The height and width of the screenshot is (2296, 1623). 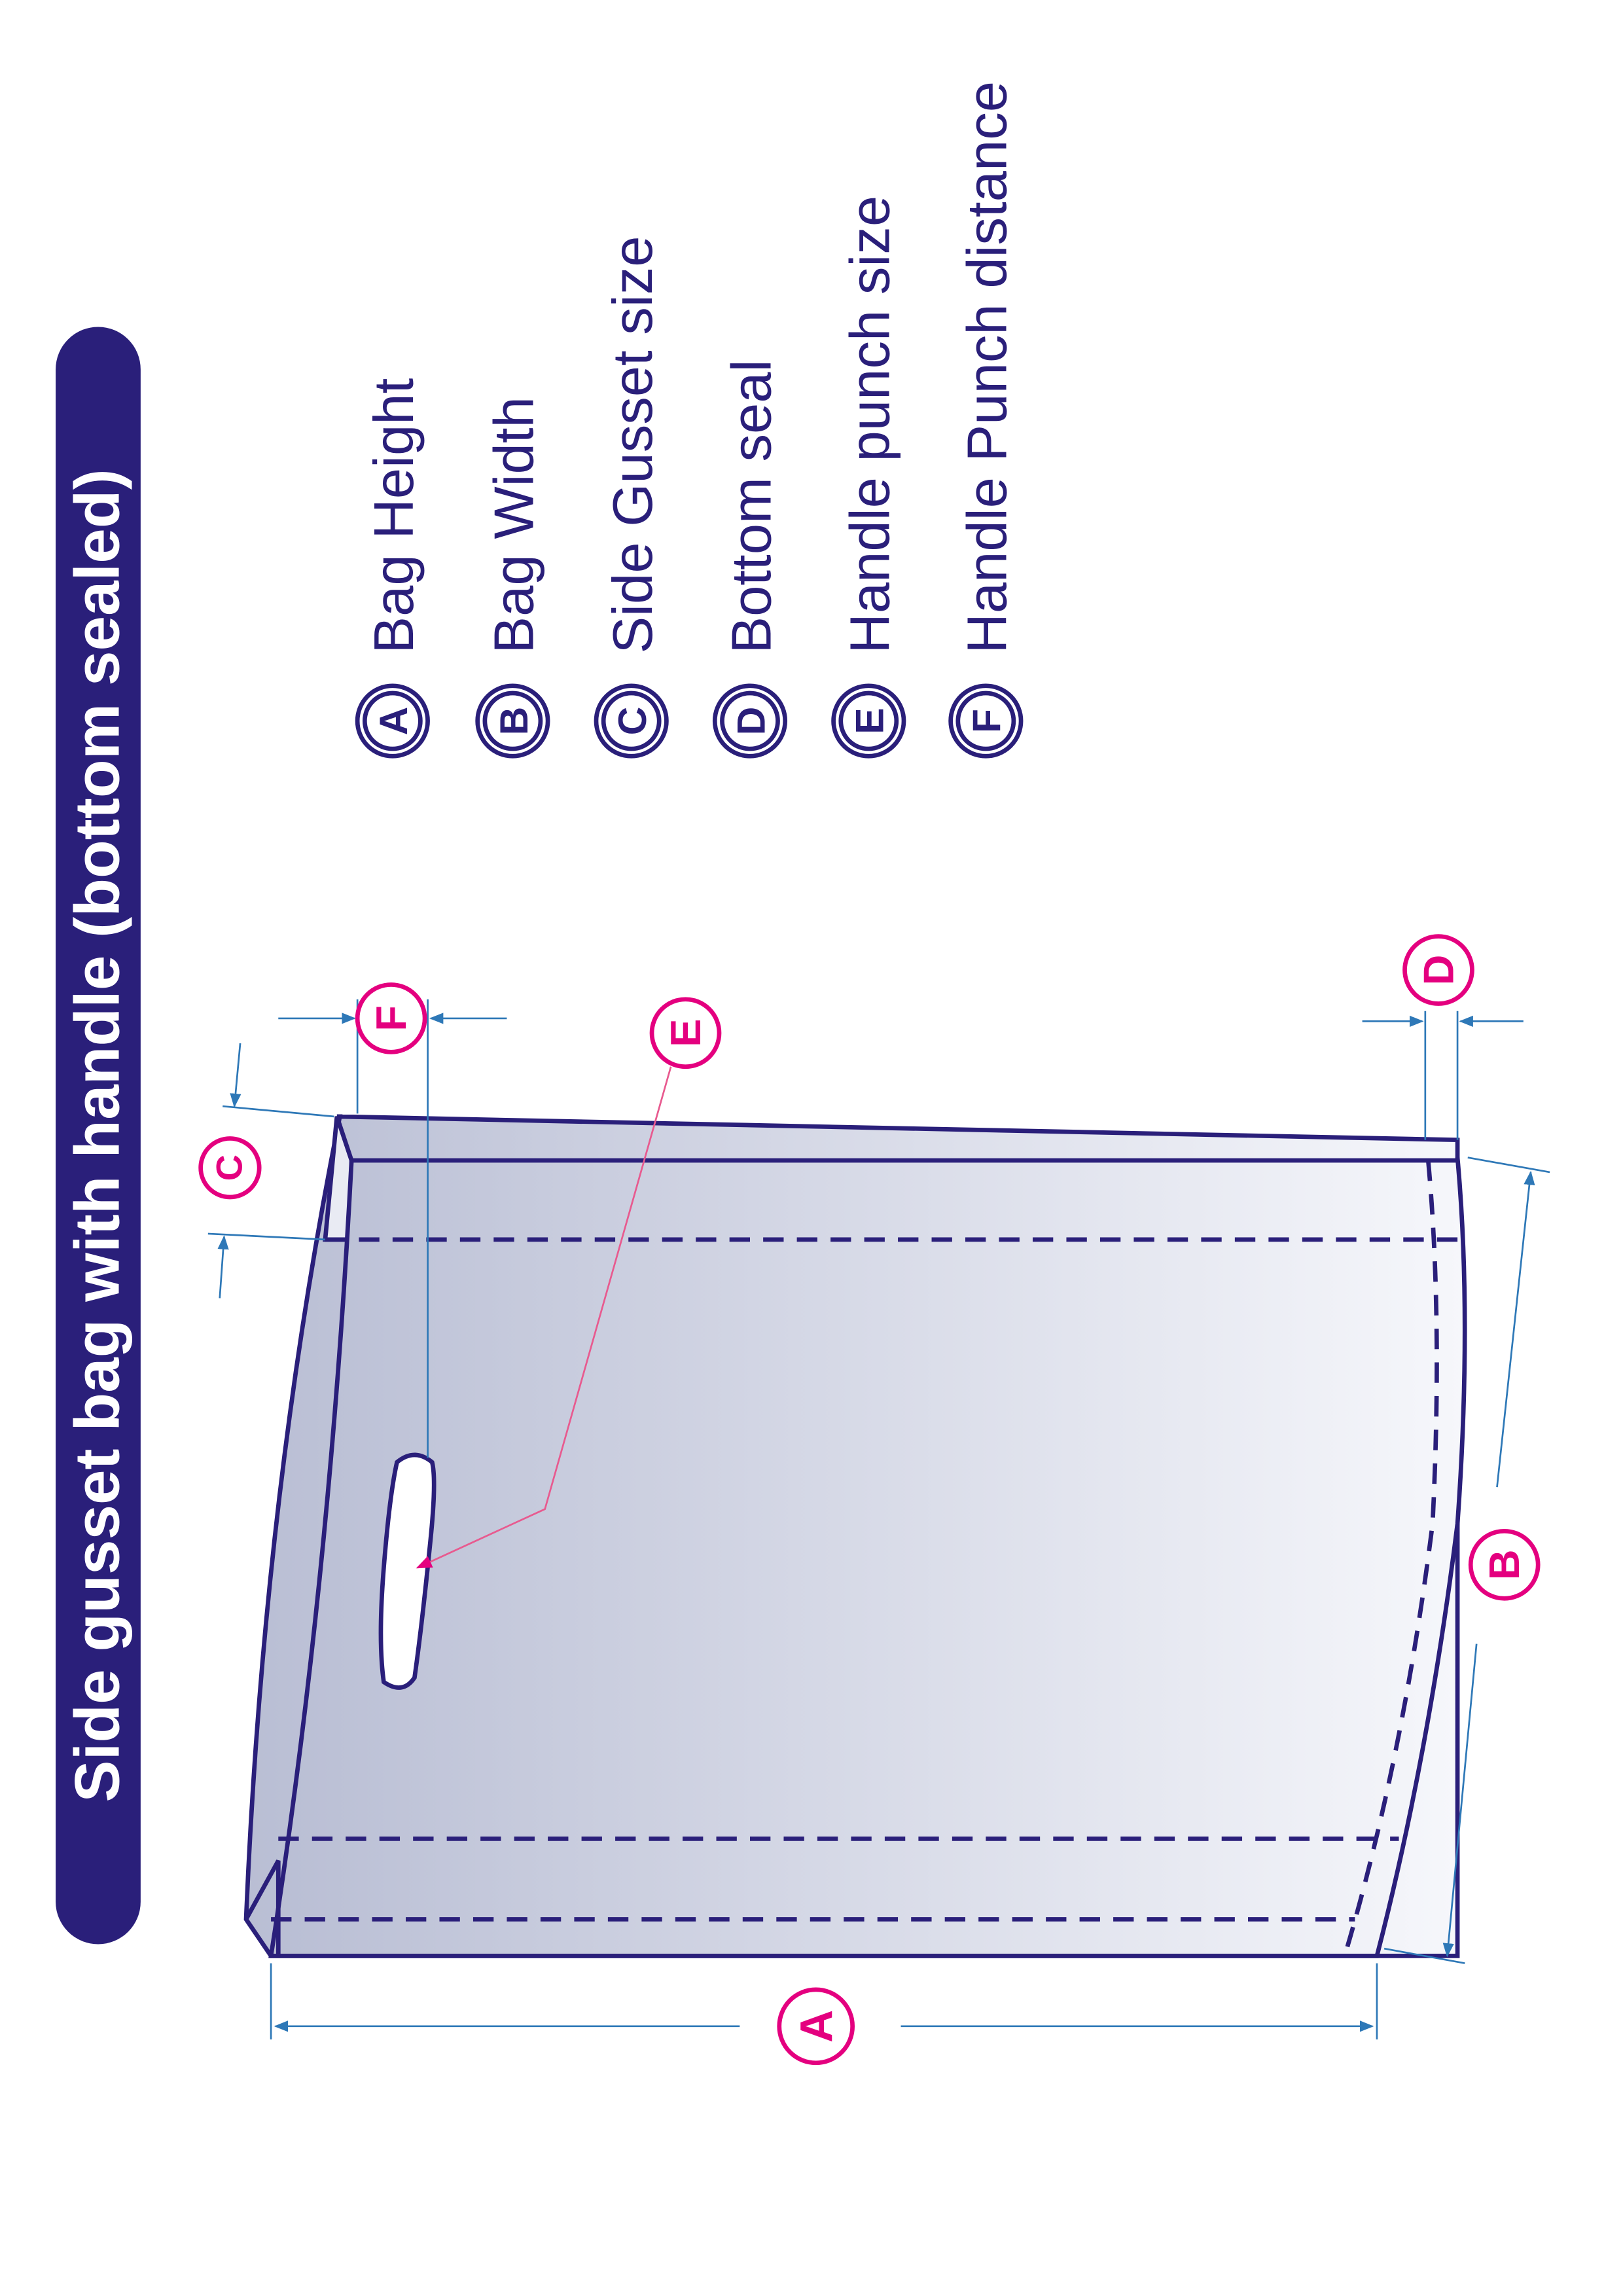 I want to click on marker-c: C, so click(x=230, y=1168).